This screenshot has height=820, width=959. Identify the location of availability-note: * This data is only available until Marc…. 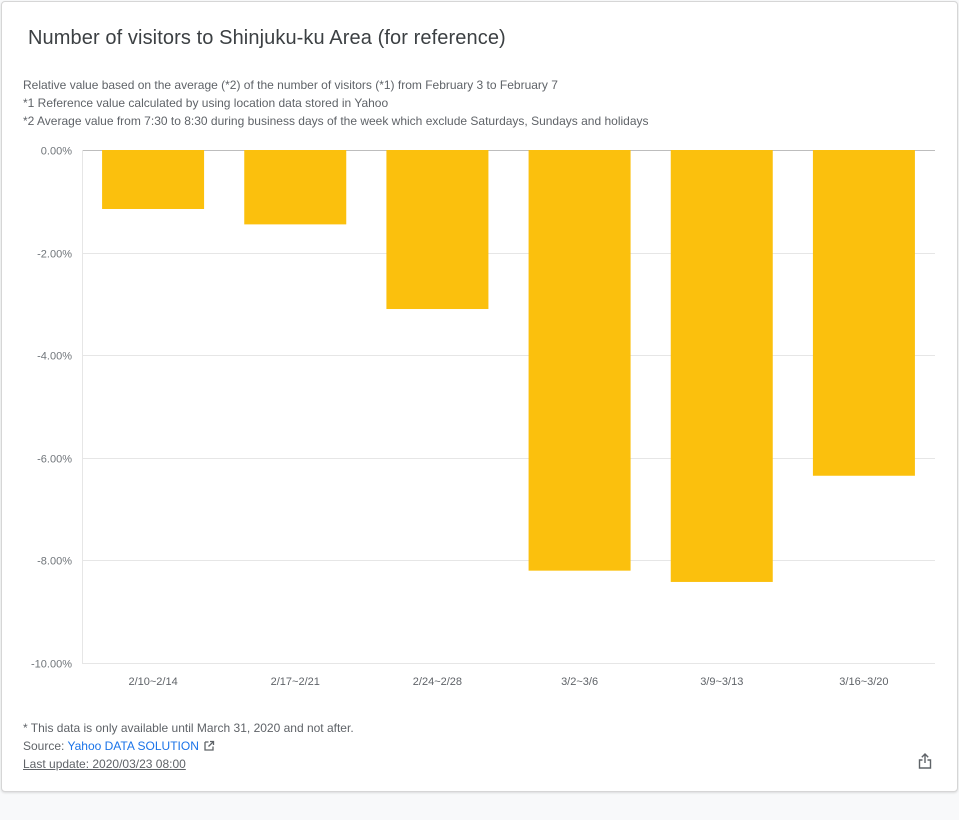
(188, 728).